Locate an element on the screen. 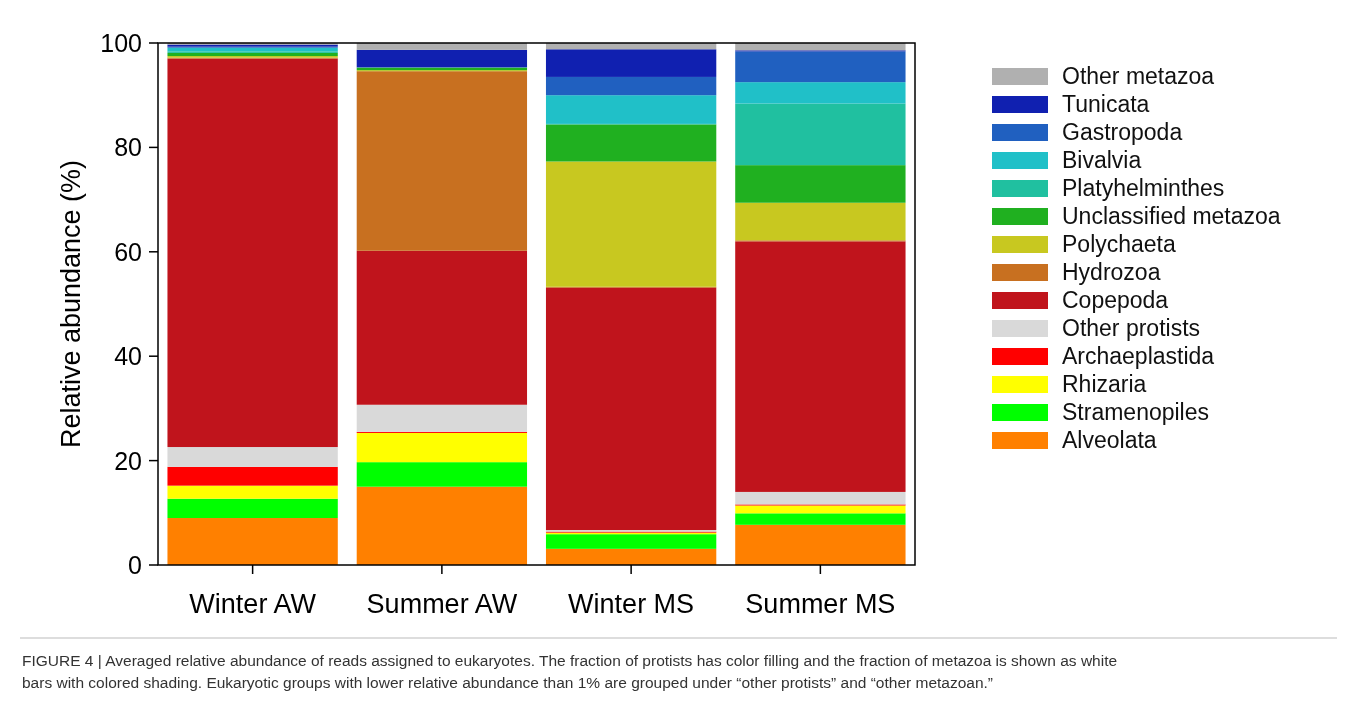  x-tick-label: Winter AW is located at coordinates (253, 604).